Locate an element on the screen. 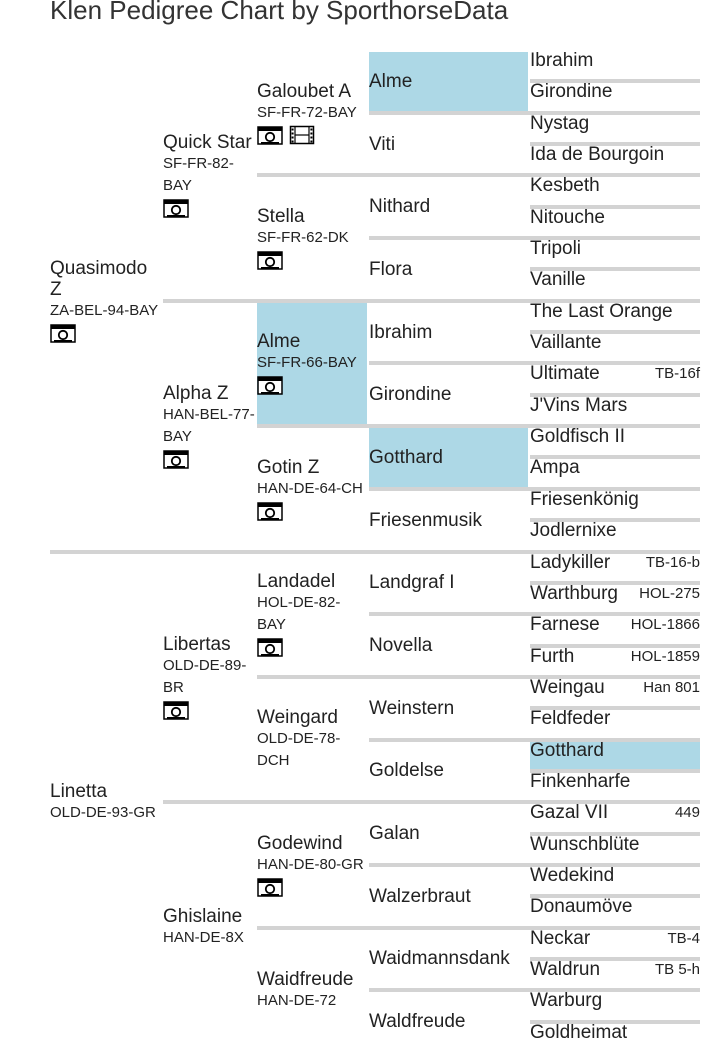  horse-name: Warthburg is located at coordinates (574, 593).